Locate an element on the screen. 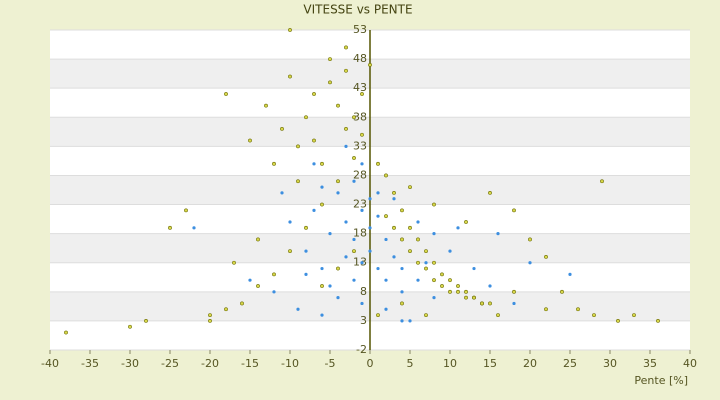 Image resolution: width=720 pixels, height=400 pixels. x-tick-label: 10 is located at coordinates (450, 363).